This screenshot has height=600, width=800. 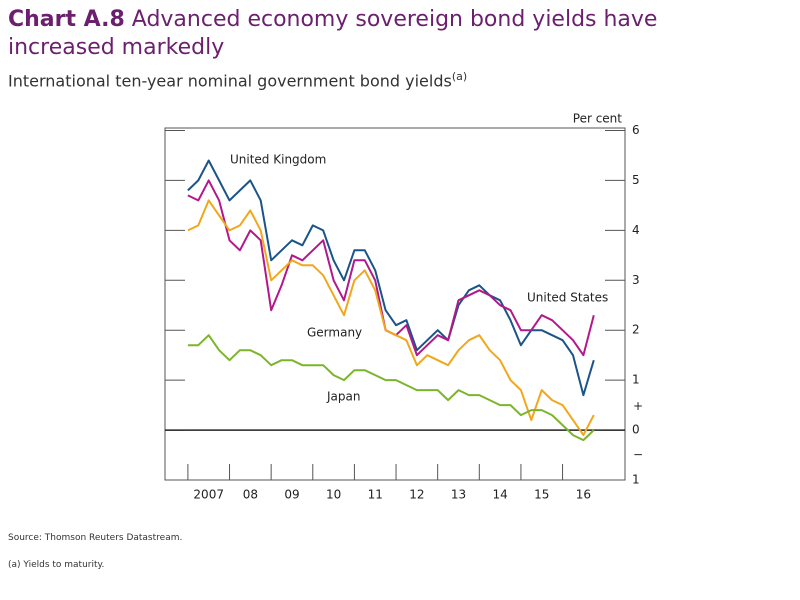 I want to click on plus-sign: +, so click(x=638, y=406).